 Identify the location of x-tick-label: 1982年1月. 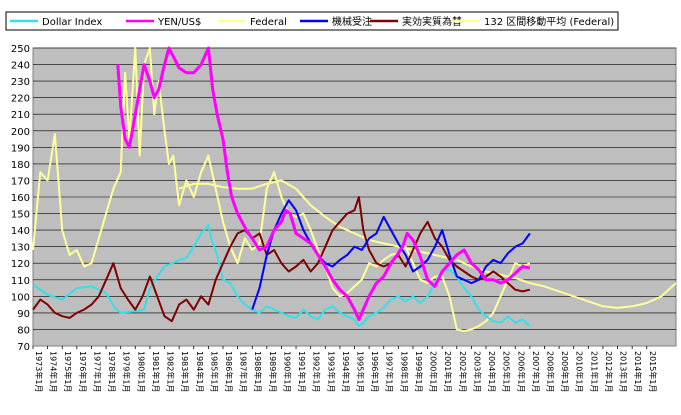
(171, 371).